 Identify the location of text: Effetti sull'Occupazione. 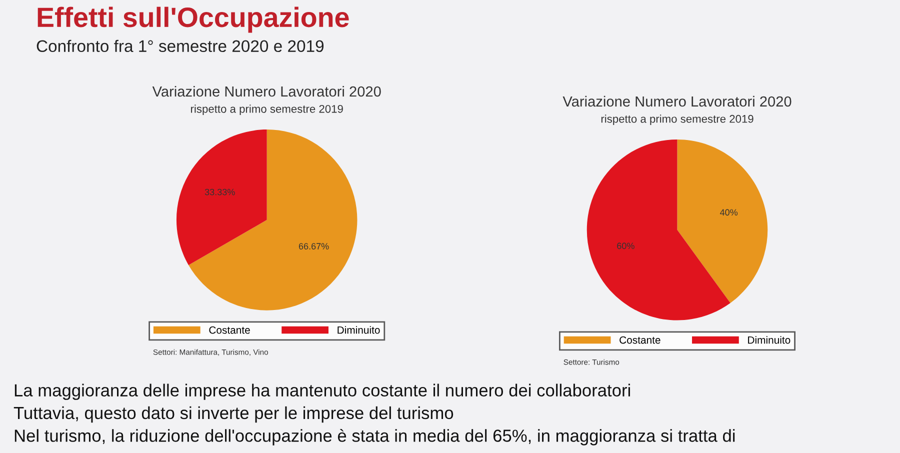
(193, 19).